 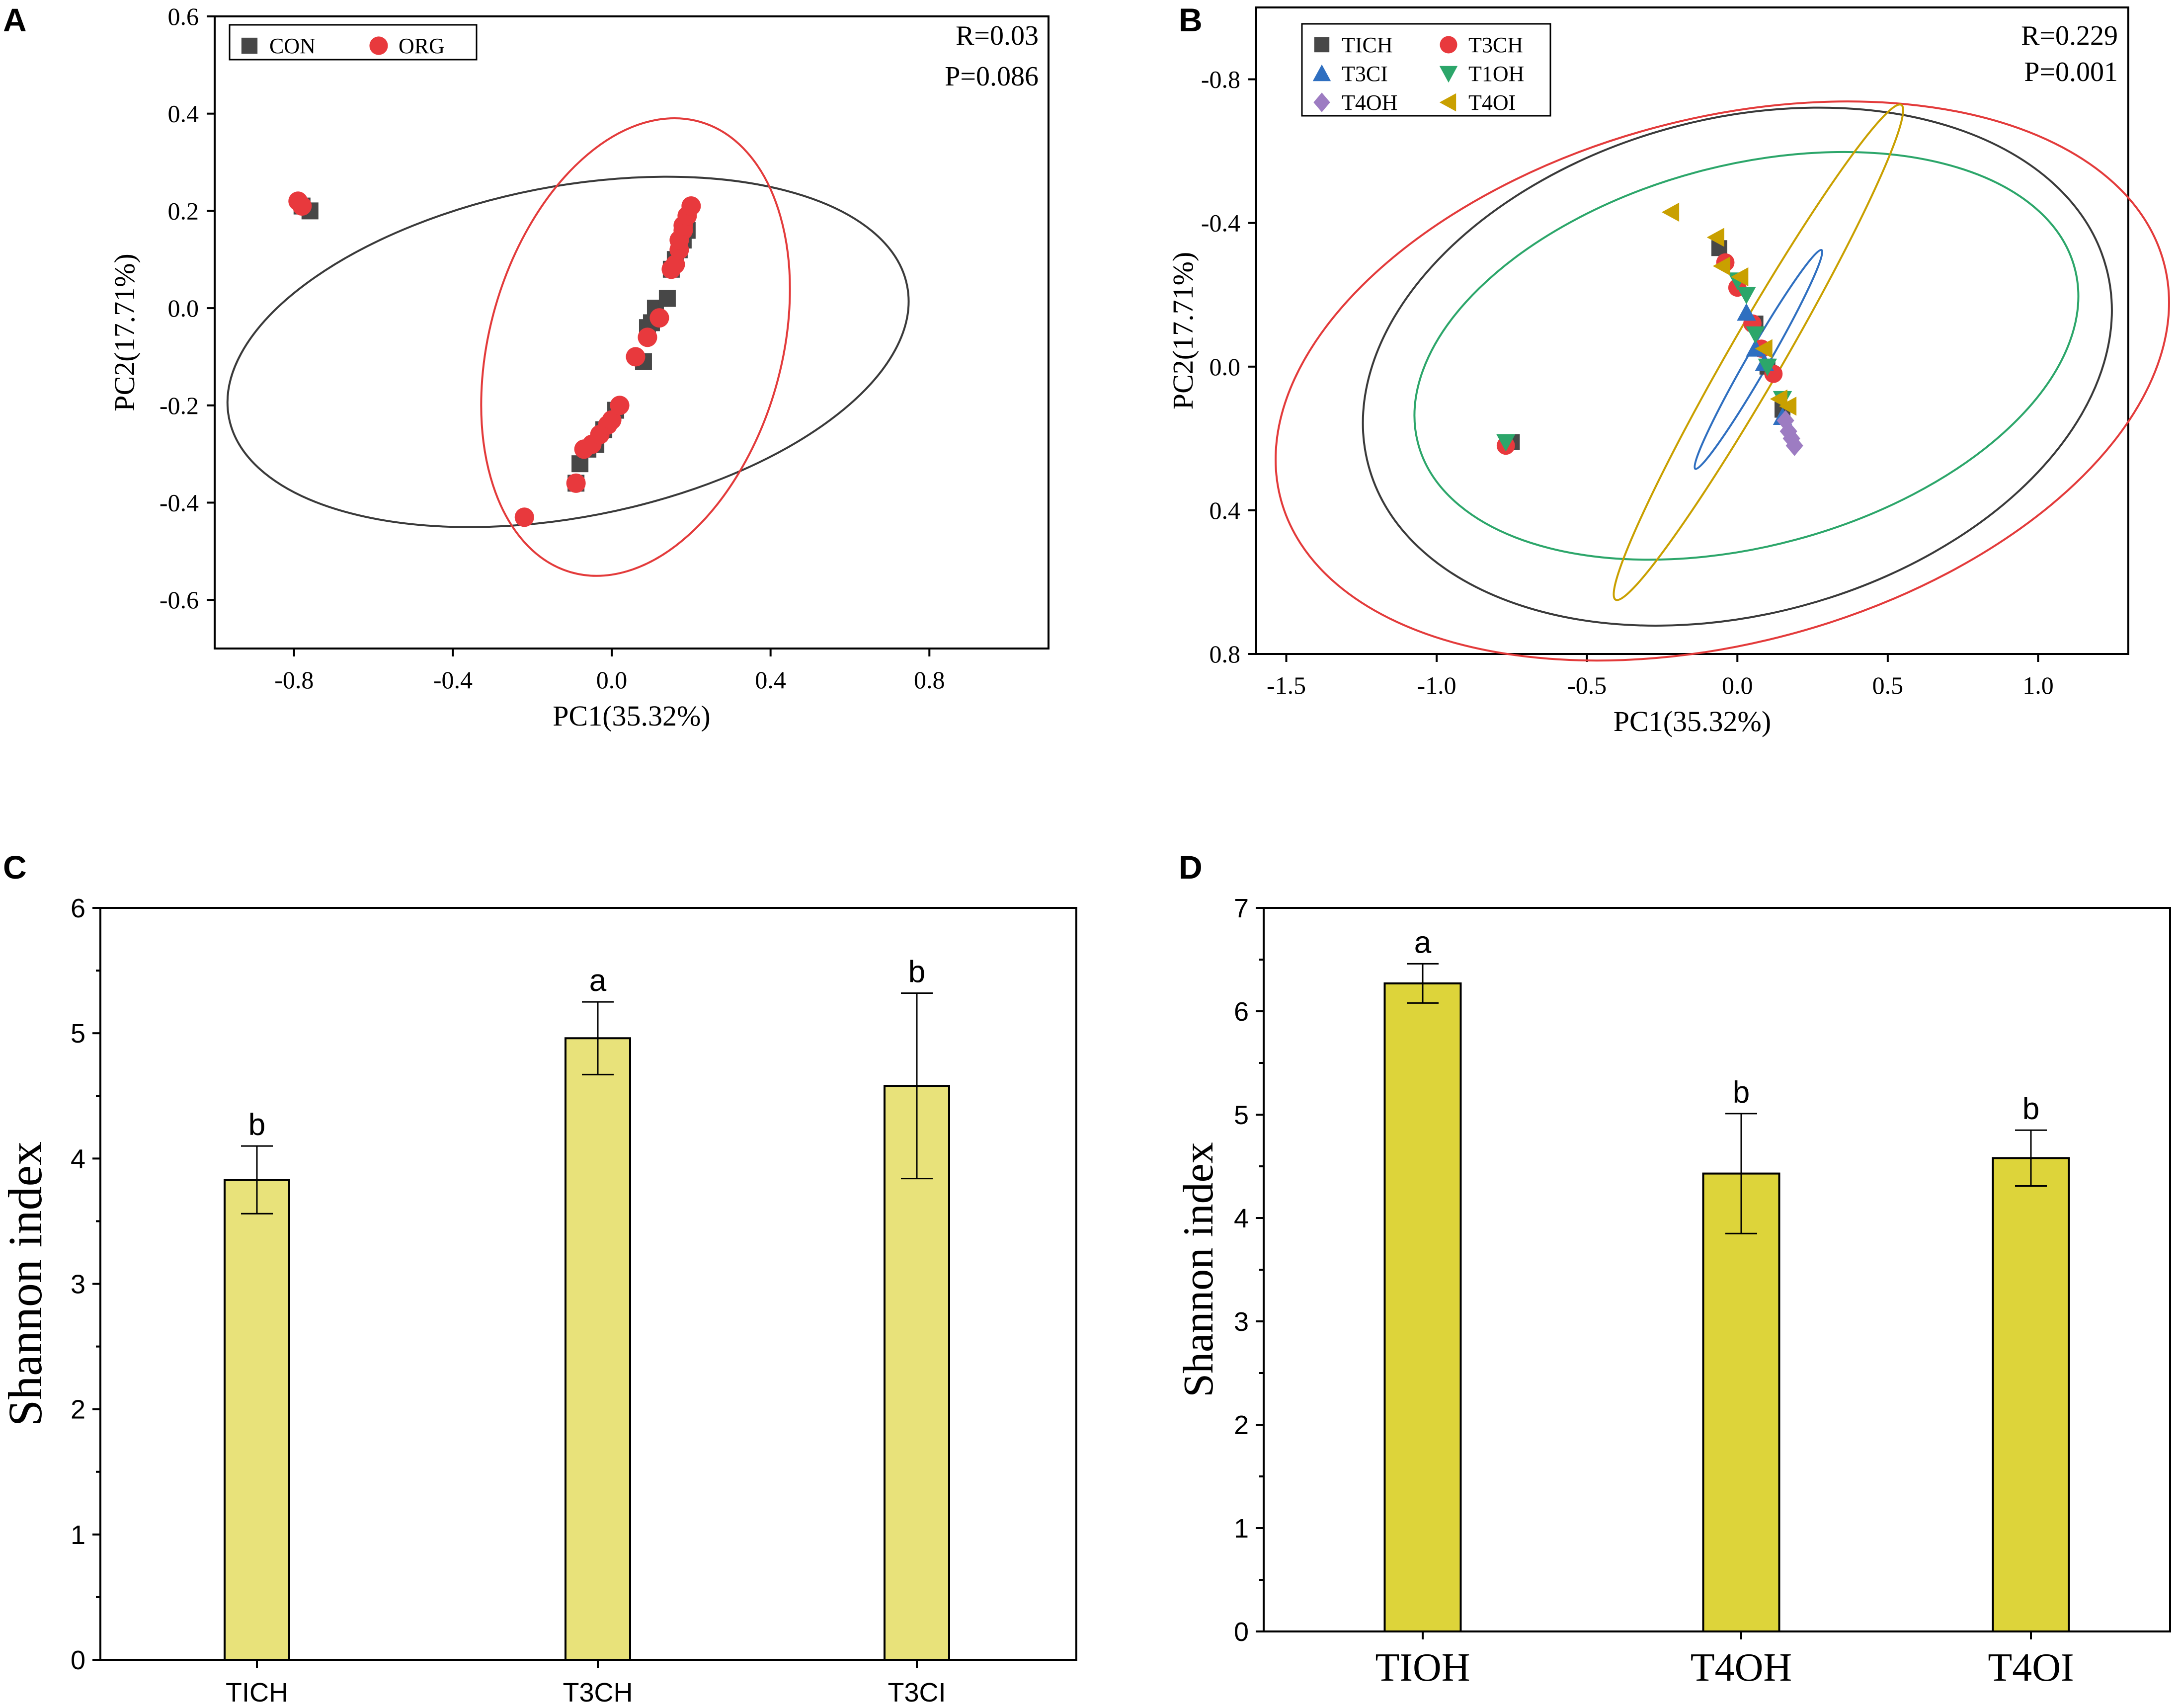 What do you see at coordinates (1741, 1402) in the screenshot?
I see `bar-t4oh` at bounding box center [1741, 1402].